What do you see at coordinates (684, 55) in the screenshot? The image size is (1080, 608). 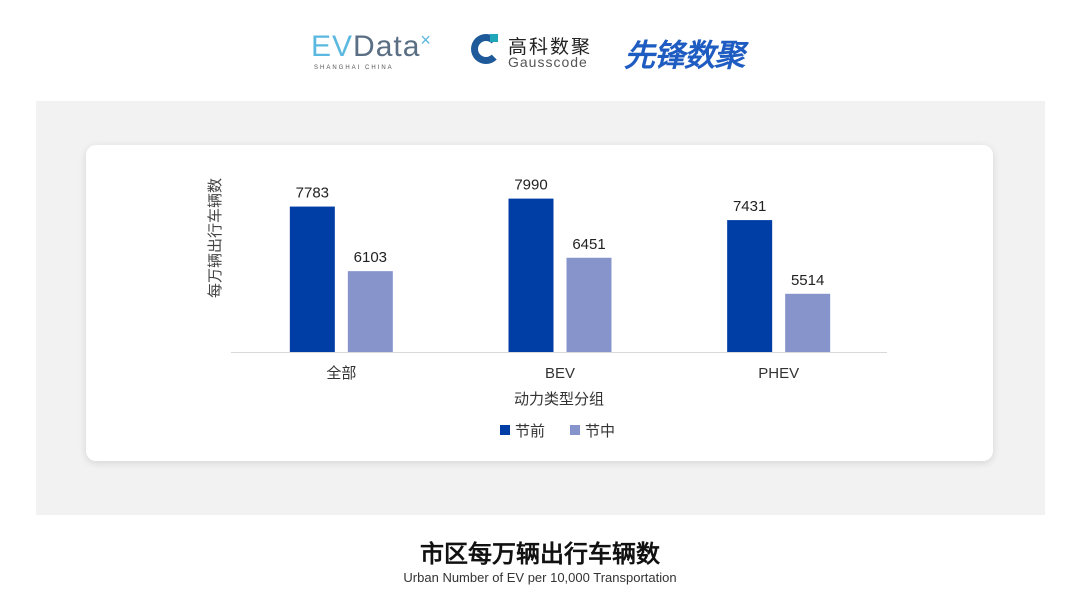 I see `xianfeng-logo: 先锋数聚` at bounding box center [684, 55].